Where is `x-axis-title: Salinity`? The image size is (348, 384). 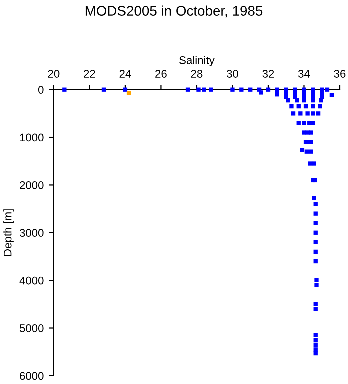 x-axis-title: Salinity is located at coordinates (197, 61).